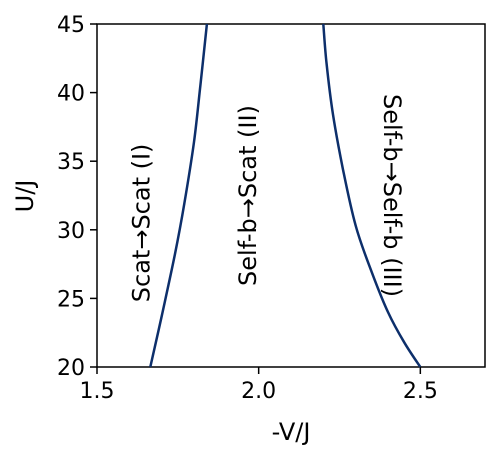  I want to click on y-tick-label: 40, so click(71, 94).